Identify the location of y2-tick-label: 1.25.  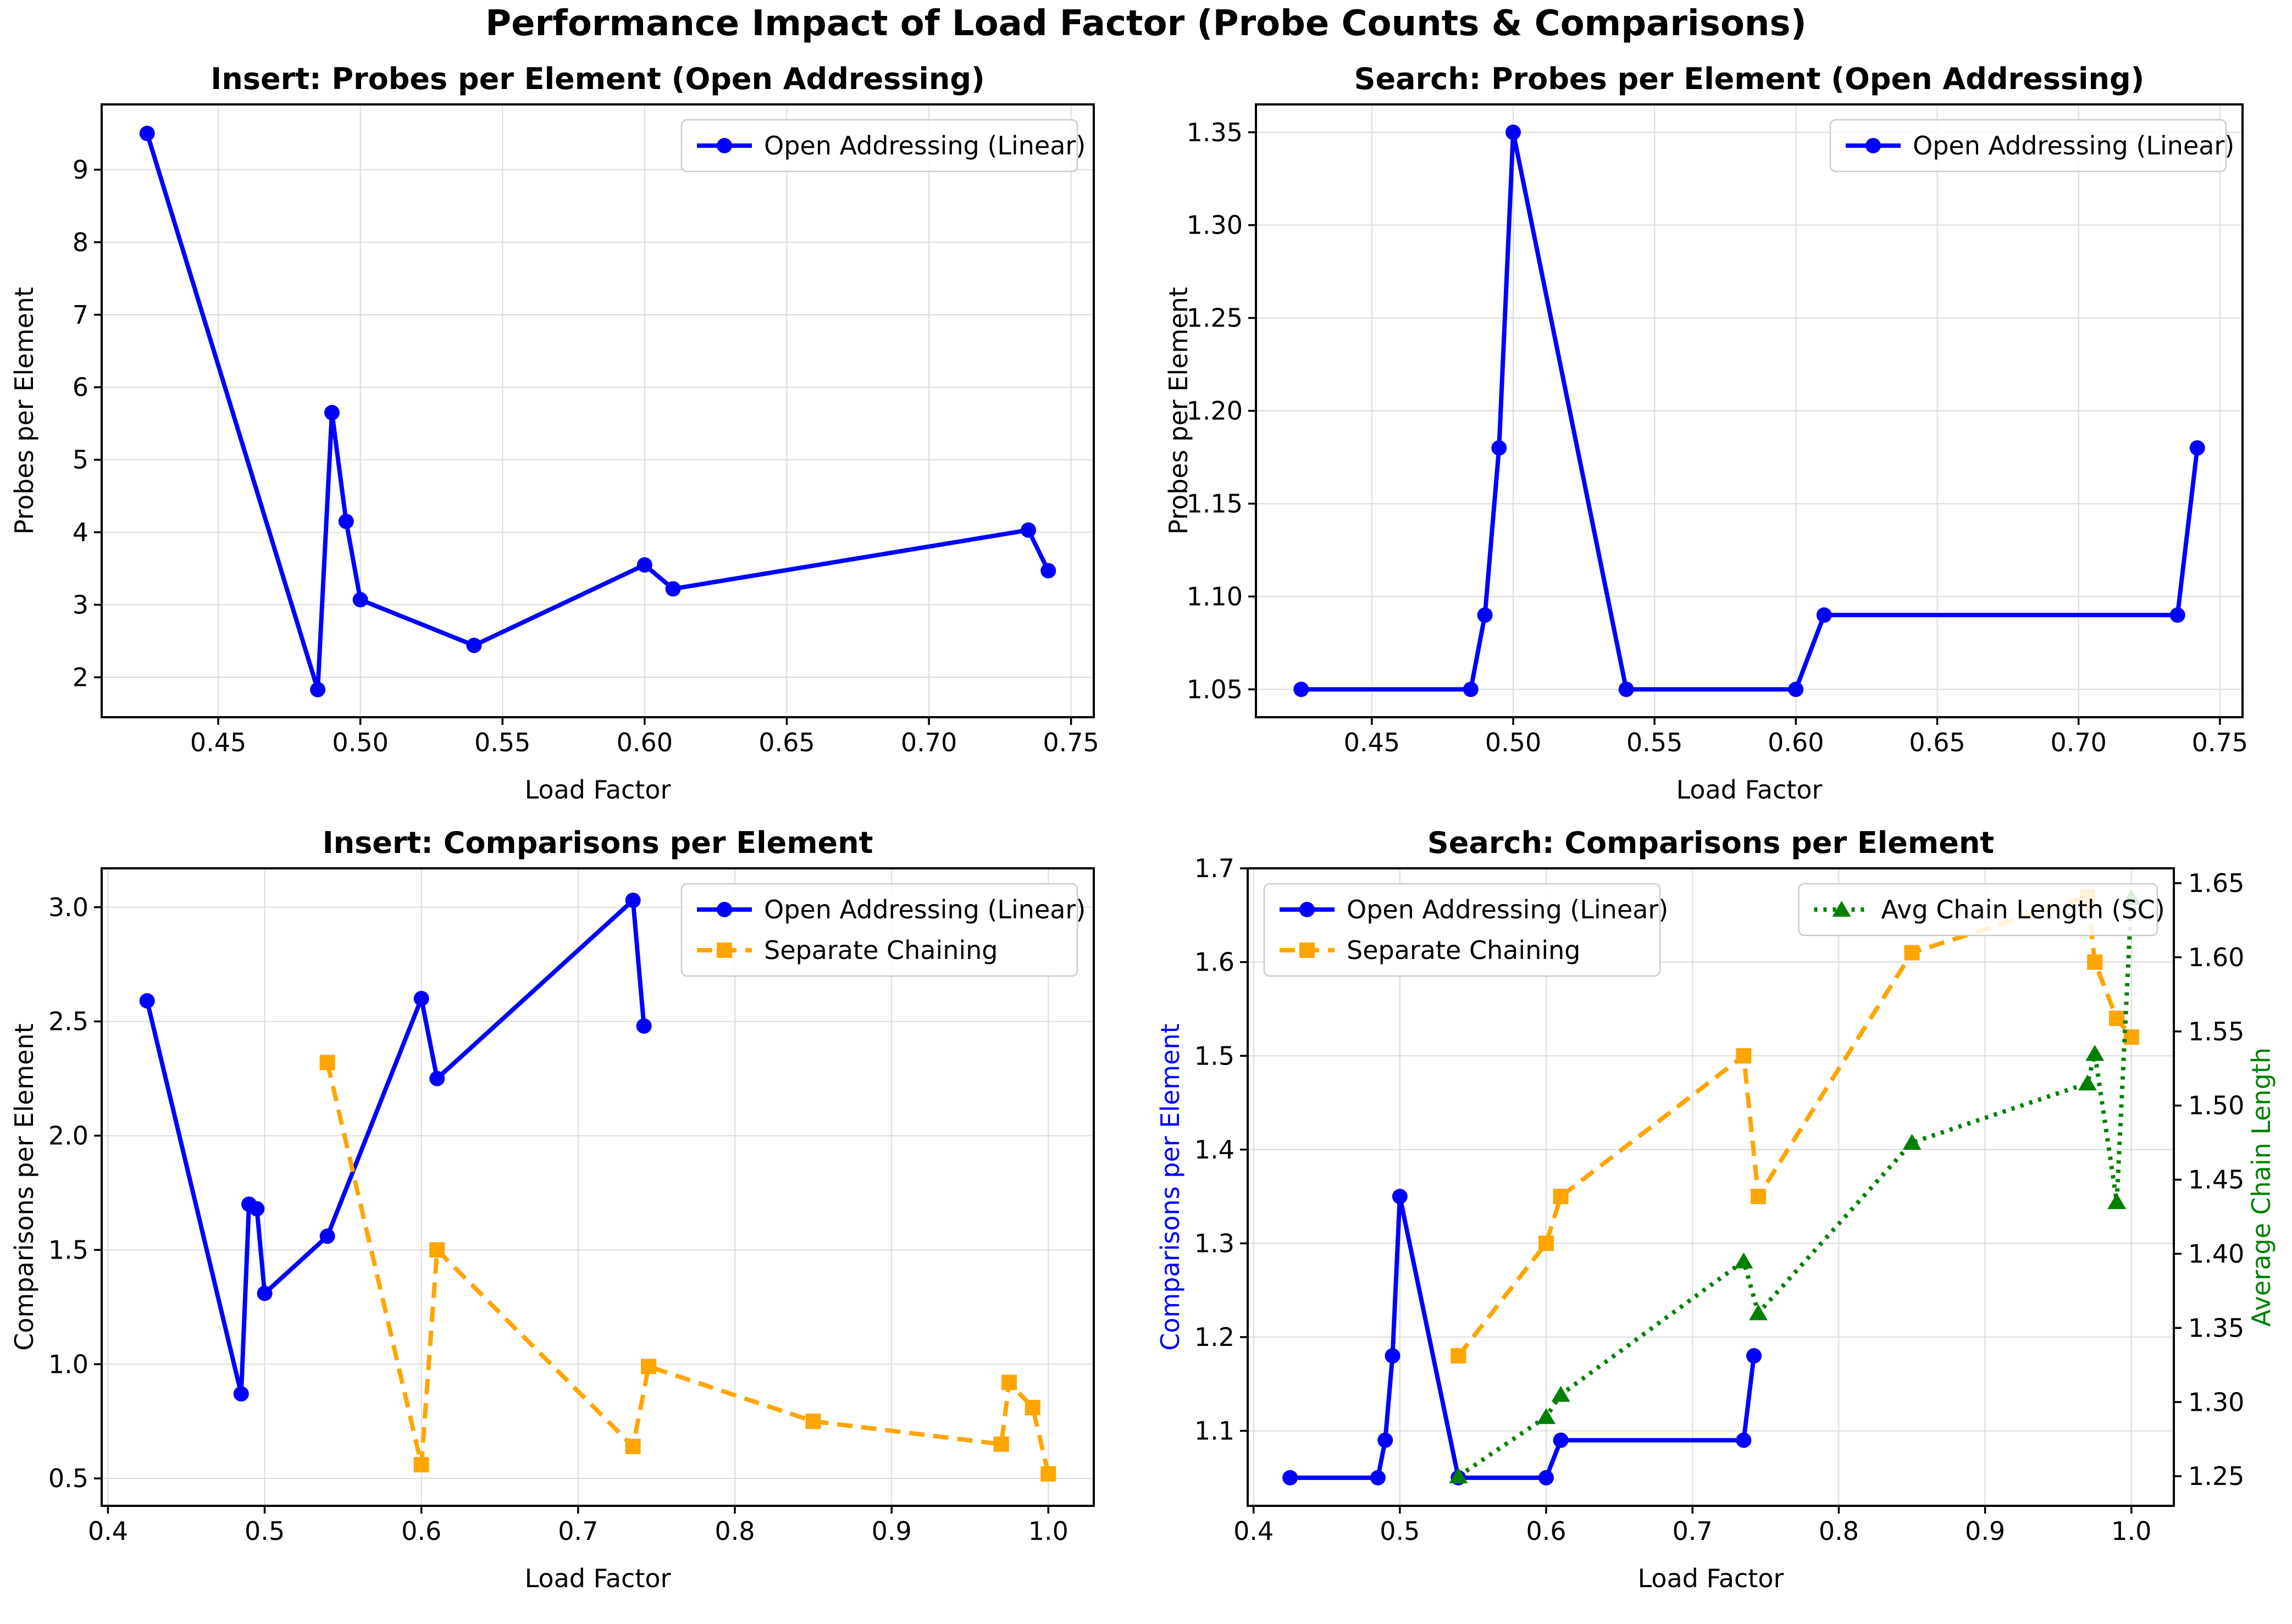
(2216, 1476).